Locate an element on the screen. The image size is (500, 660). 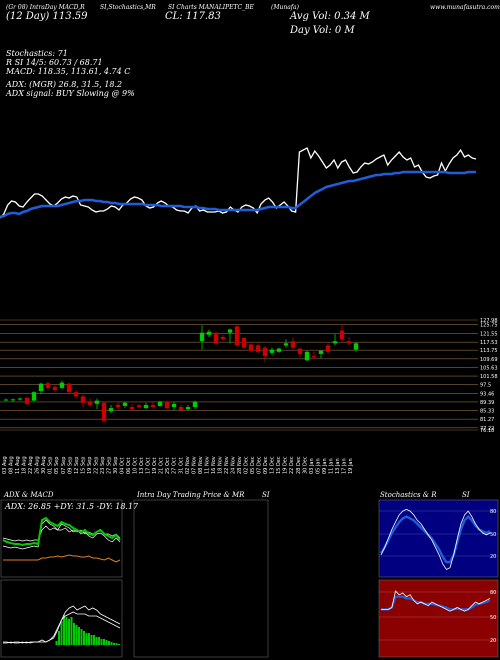
x-tick-label: 02 Nov is located at coordinates (188, 465).